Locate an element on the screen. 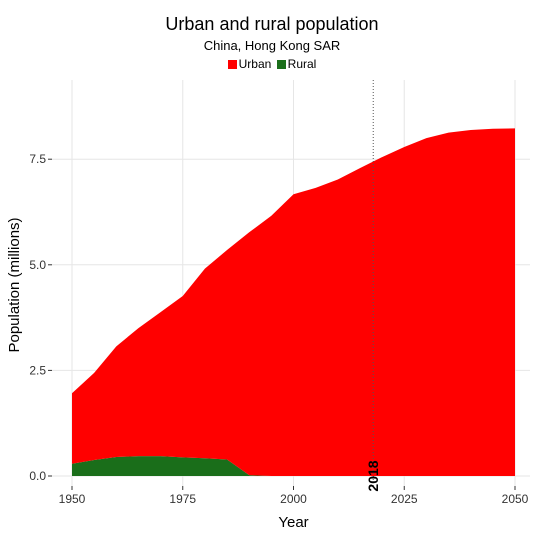  y-axis-title: Population (millions) is located at coordinates (14, 284).